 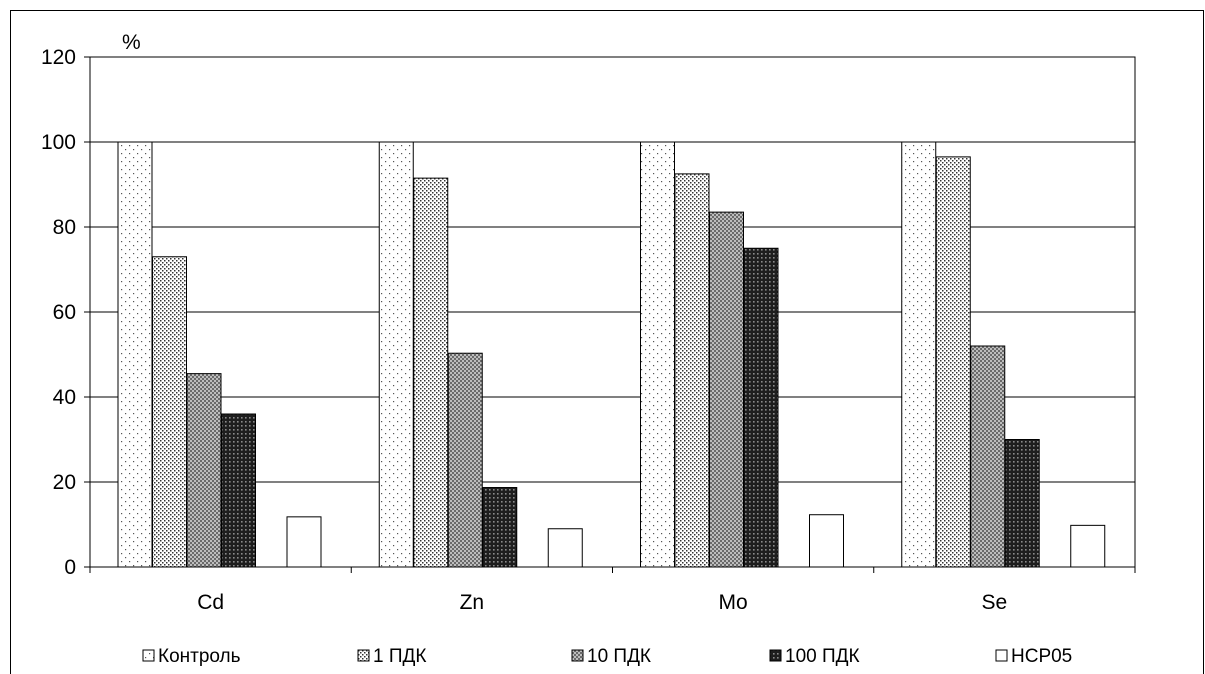 What do you see at coordinates (70, 567) in the screenshot?
I see `y-tick-label-0: 0` at bounding box center [70, 567].